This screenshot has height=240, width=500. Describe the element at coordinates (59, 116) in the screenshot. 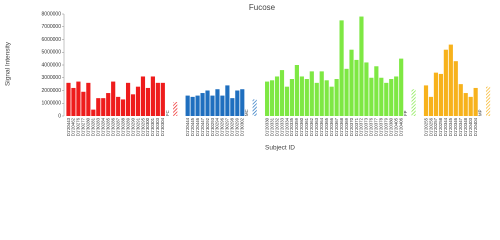

I see `y-tick-label: 0` at that location.